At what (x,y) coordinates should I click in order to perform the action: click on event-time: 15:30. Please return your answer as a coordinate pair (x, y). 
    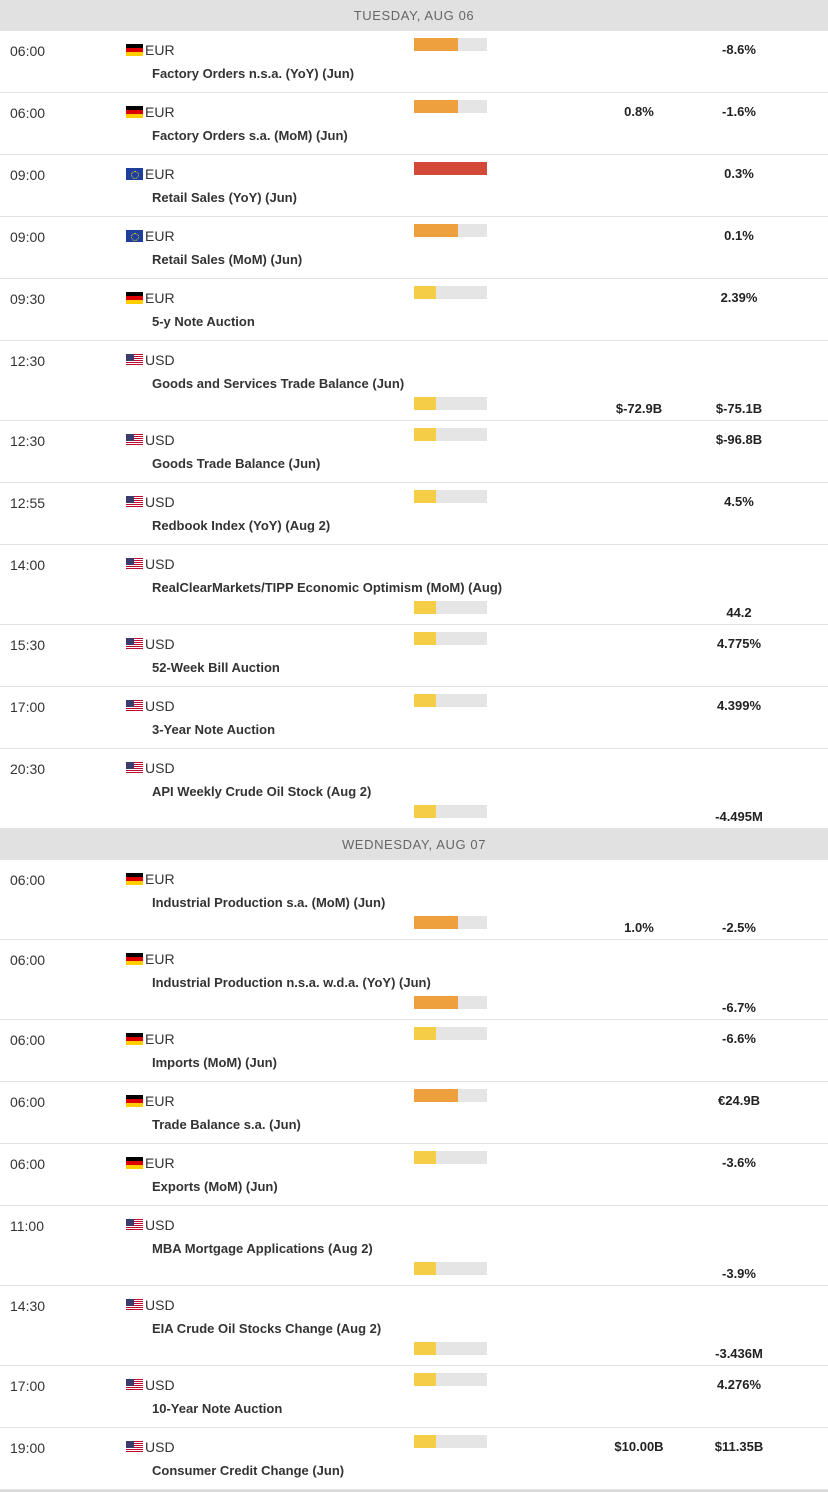
    Looking at the image, I should click on (28, 645).